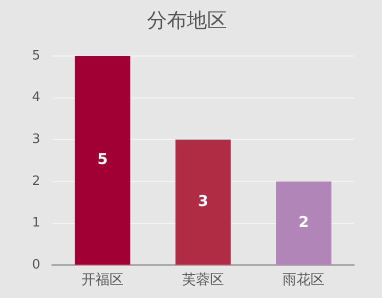  I want to click on chart-title: 分布地区, so click(187, 20).